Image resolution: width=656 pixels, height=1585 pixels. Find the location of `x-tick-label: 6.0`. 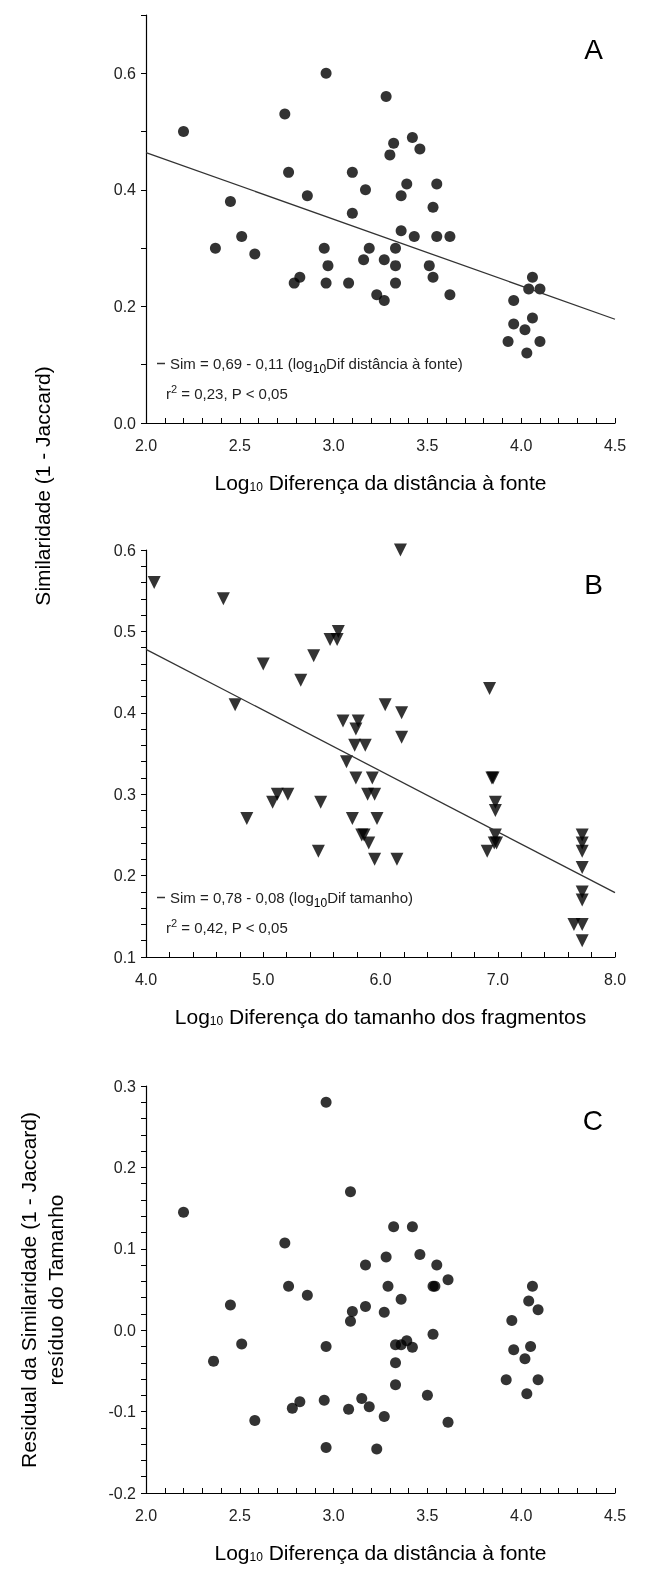

x-tick-label: 6.0 is located at coordinates (380, 979).